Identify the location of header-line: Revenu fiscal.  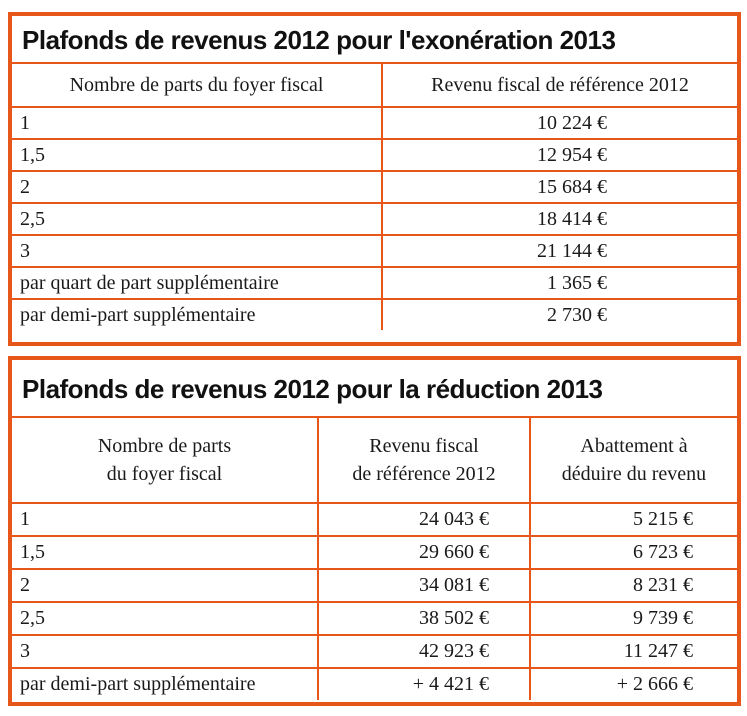
(424, 446).